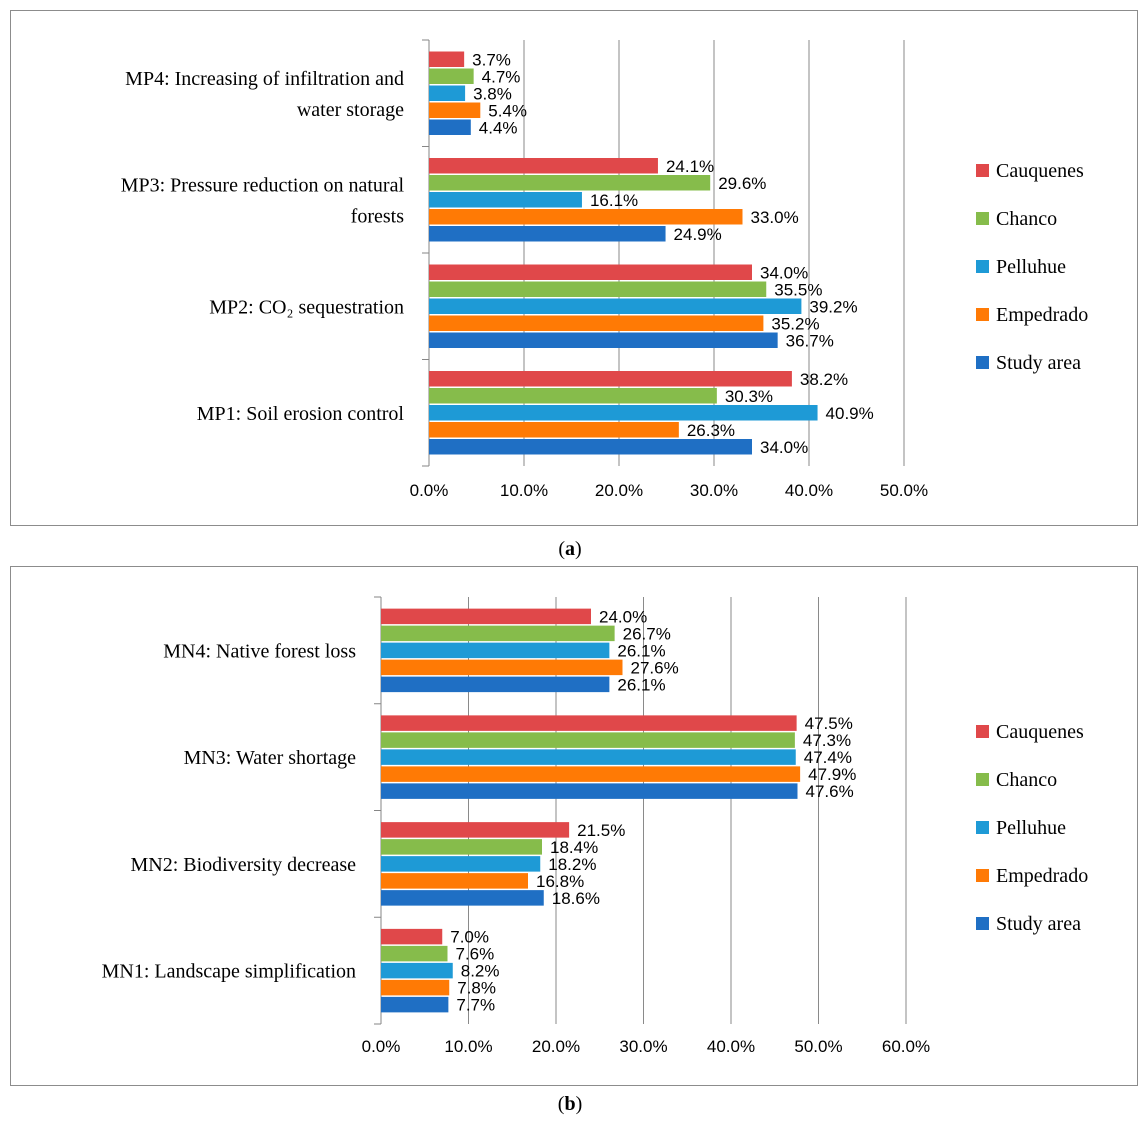 This screenshot has height=1127, width=1140. What do you see at coordinates (832, 774) in the screenshot?
I see `data-label: 47.9%` at bounding box center [832, 774].